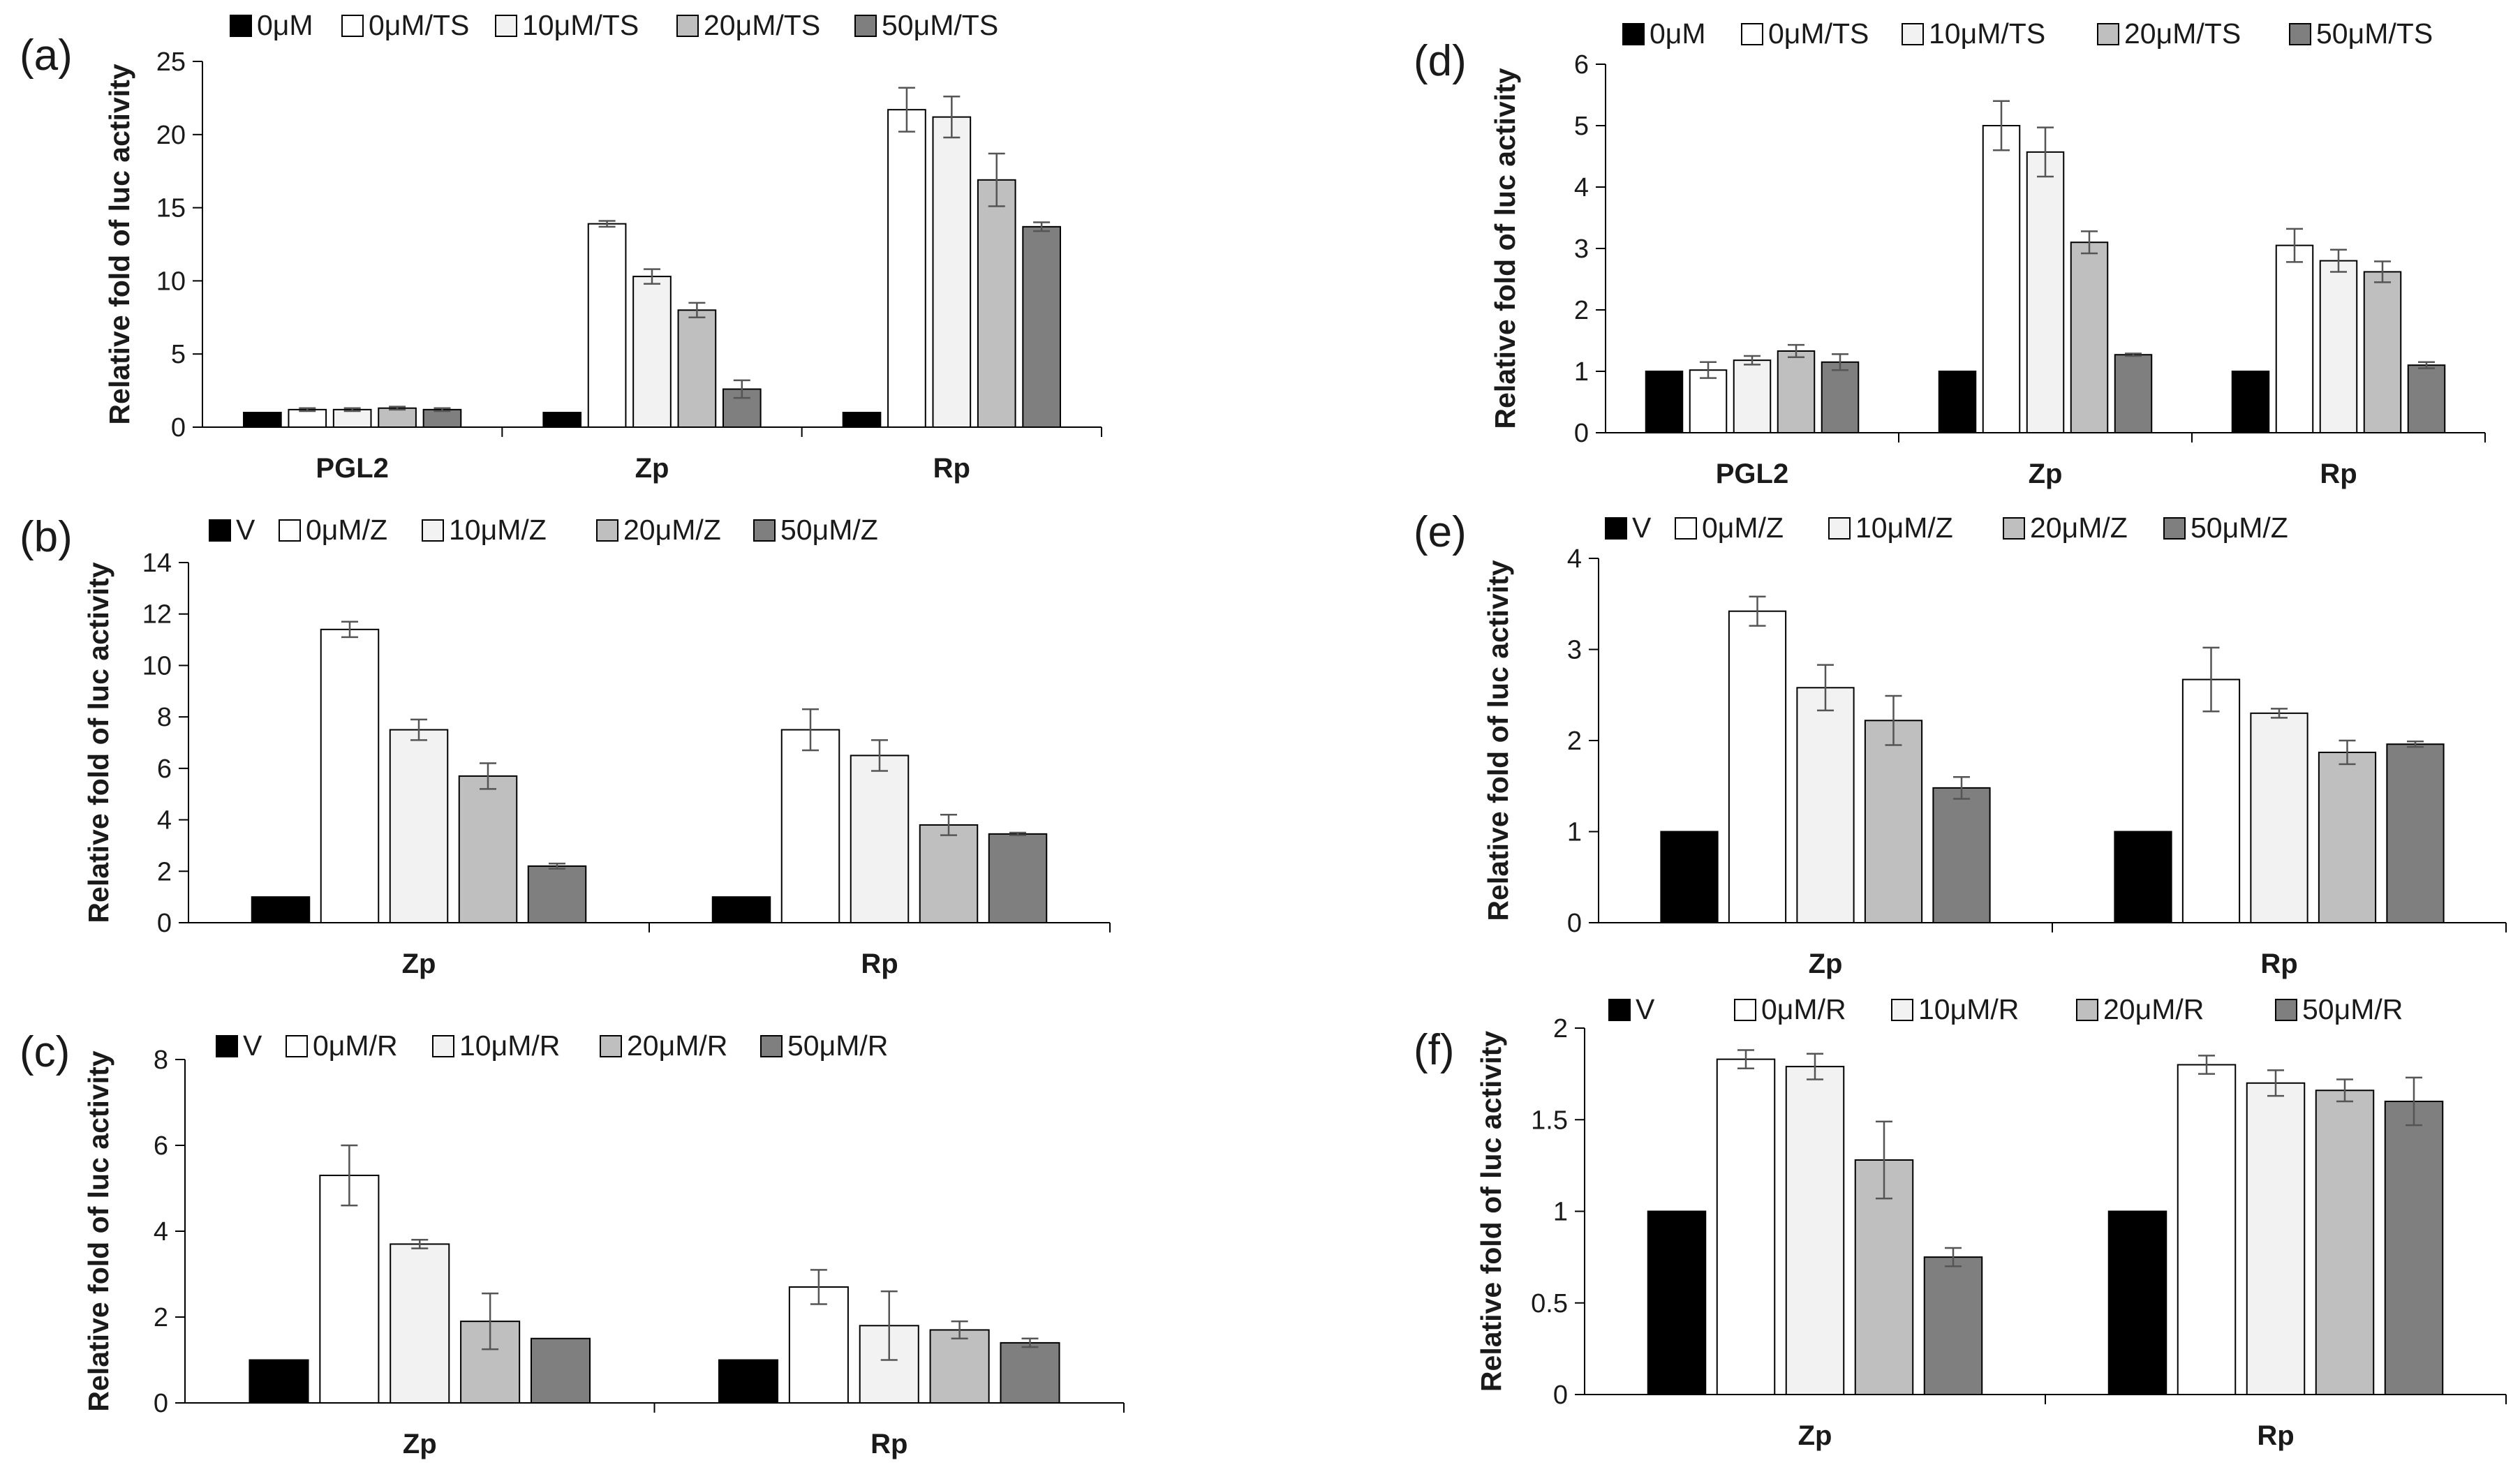  What do you see at coordinates (164, 717) in the screenshot?
I see `y-tick-label: 8` at bounding box center [164, 717].